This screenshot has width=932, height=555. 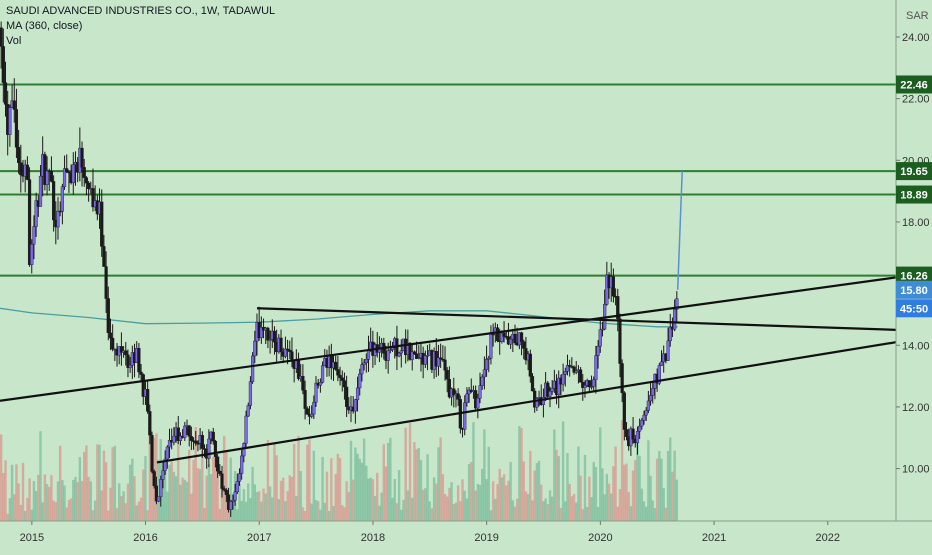 I want to click on trendline, so click(x=576, y=319).